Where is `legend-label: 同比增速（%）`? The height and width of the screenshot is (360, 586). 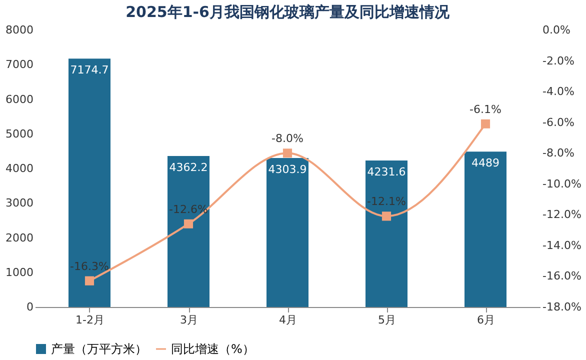
legend-label: 同比增速（%） is located at coordinates (212, 349).